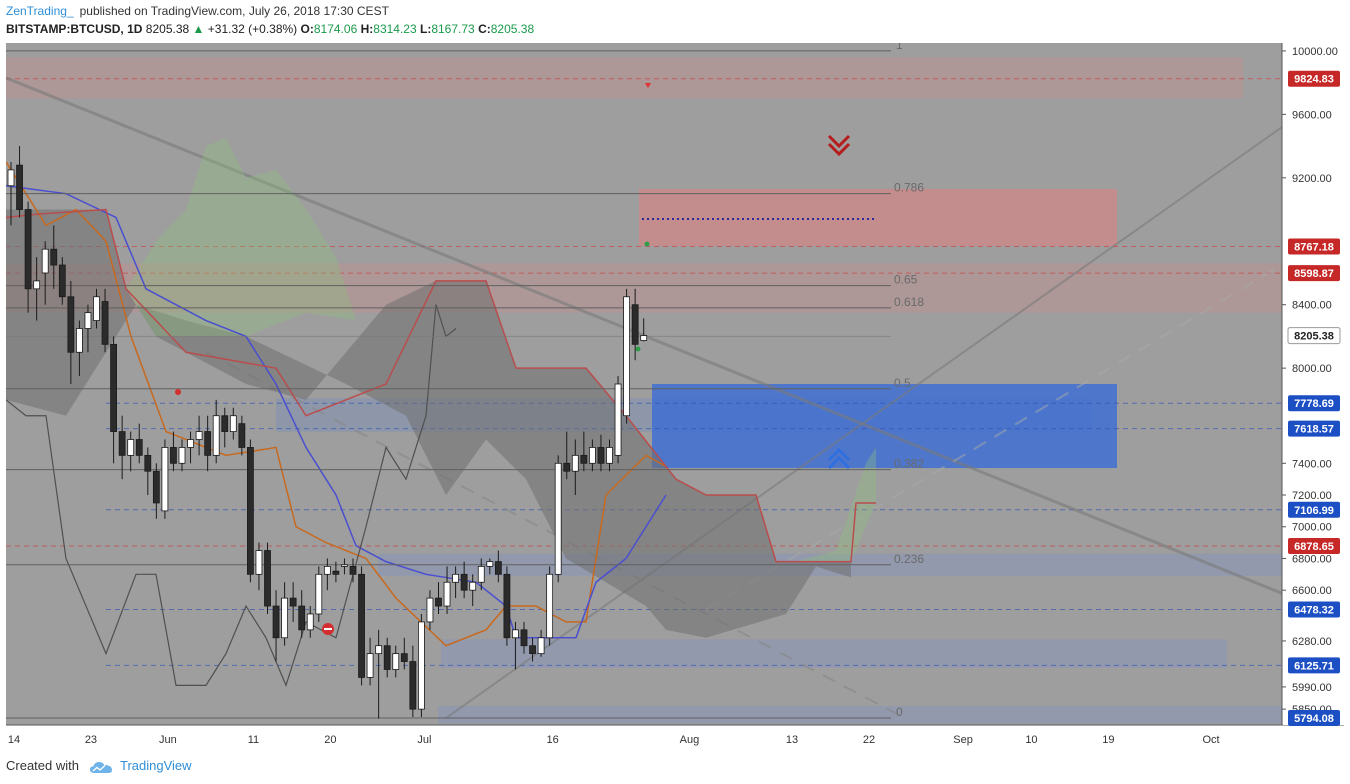 This screenshot has height=784, width=1350. What do you see at coordinates (1312, 688) in the screenshot?
I see `y-tick-label: 5990.00` at bounding box center [1312, 688].